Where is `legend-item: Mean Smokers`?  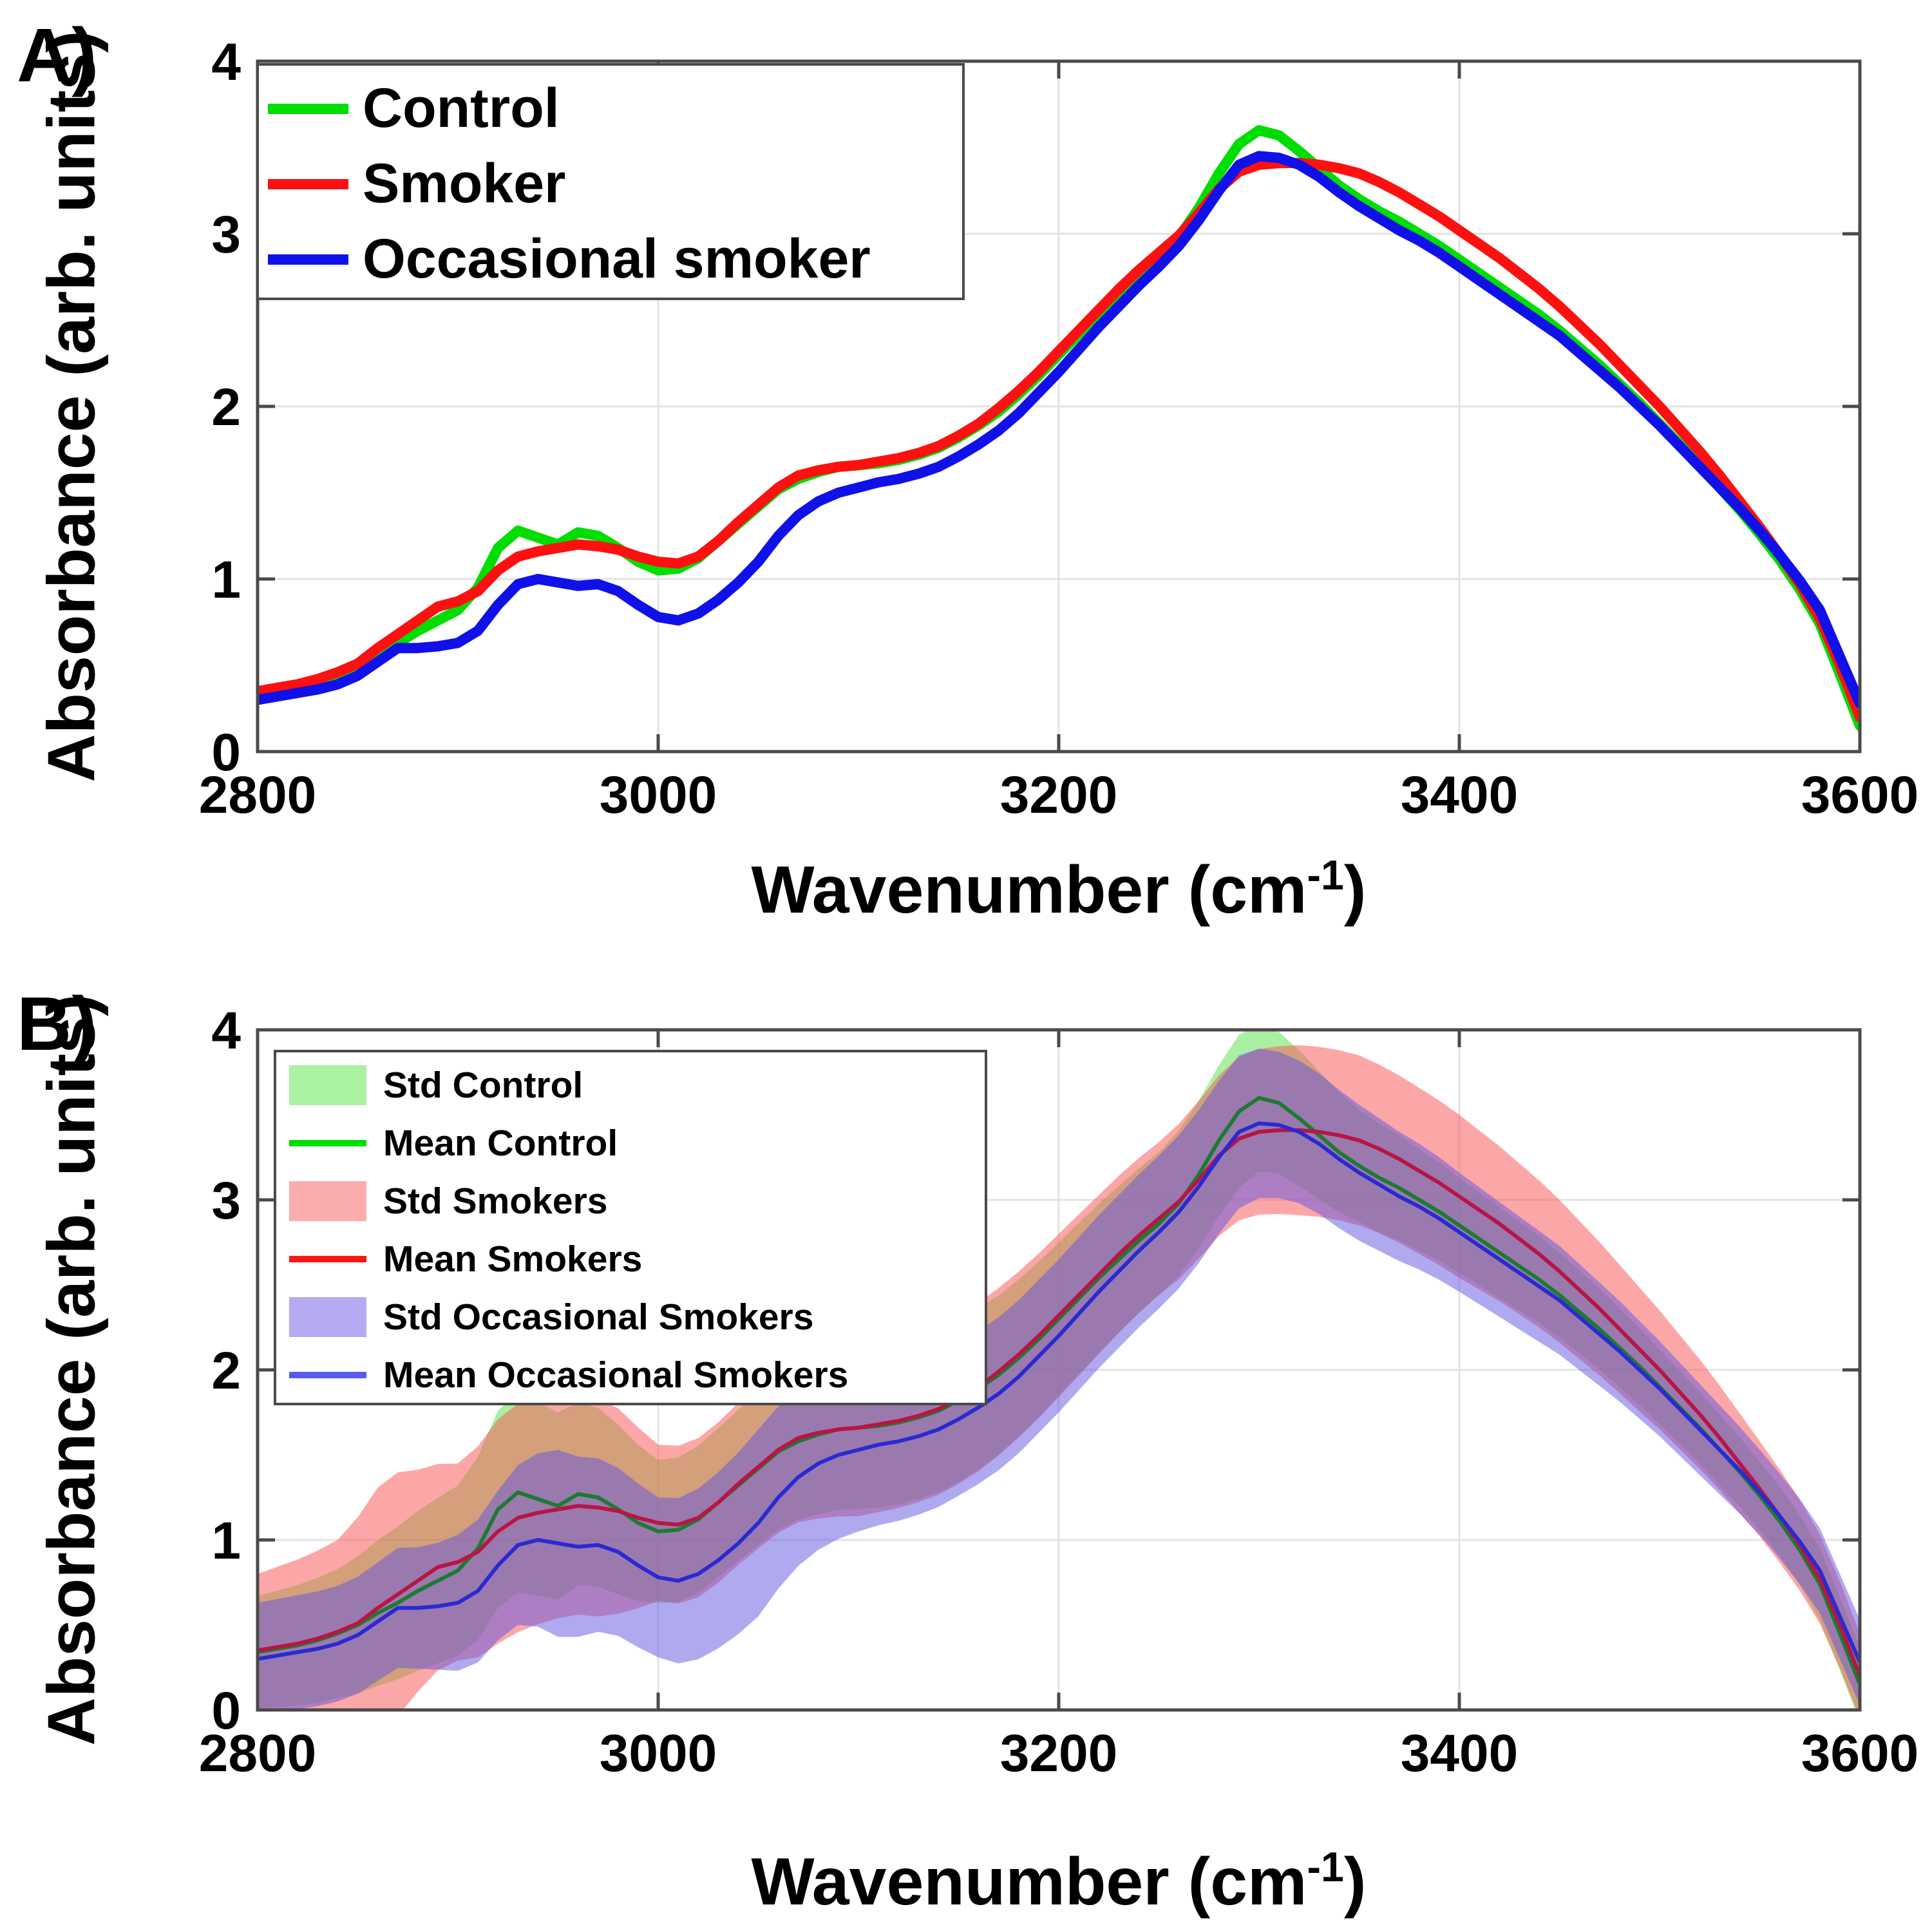
legend-item: Mean Smokers is located at coordinates (630, 1259).